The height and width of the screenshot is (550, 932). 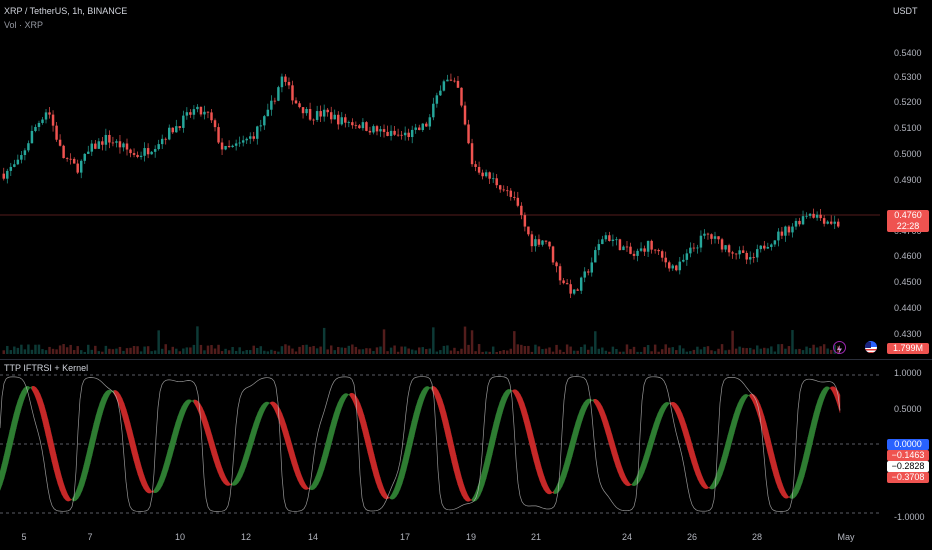 What do you see at coordinates (908, 455) in the screenshot?
I see `value-tag: −0.1463` at bounding box center [908, 455].